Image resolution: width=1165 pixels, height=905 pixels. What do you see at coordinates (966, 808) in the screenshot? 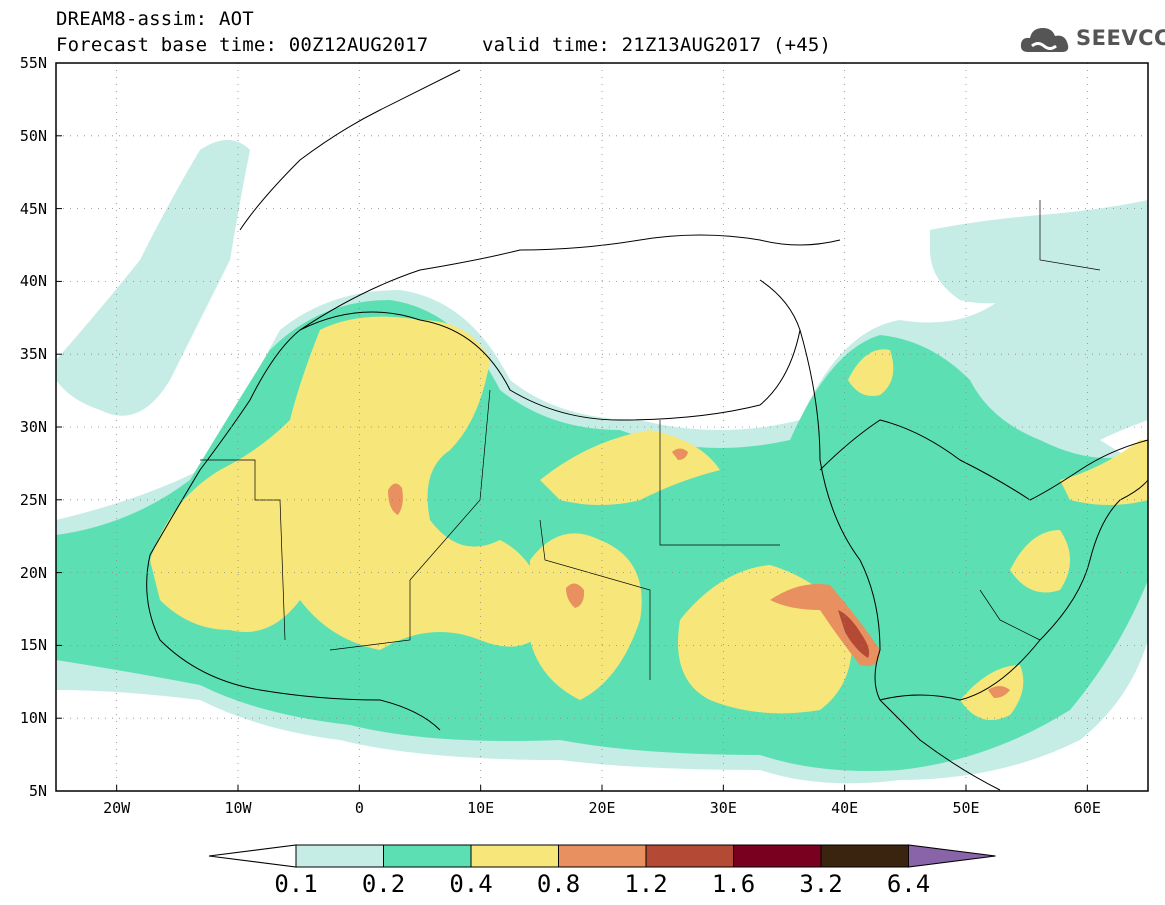
I see `lon-label: 50E` at bounding box center [966, 808].